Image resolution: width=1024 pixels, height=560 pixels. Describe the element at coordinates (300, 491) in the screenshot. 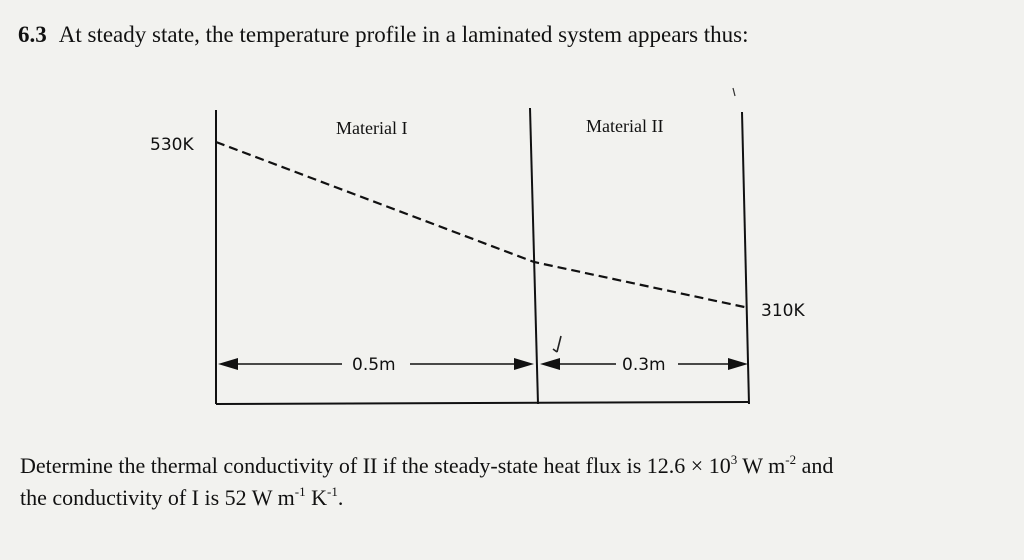

I see `body-line-2-exp-1: -1` at that location.